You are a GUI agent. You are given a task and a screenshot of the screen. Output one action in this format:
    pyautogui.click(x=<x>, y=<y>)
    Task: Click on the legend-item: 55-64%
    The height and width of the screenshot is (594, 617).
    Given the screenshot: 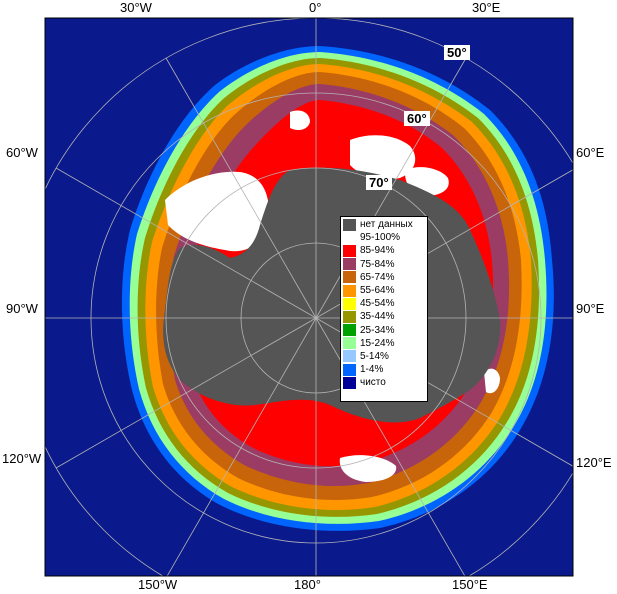 What is the action you would take?
    pyautogui.click(x=384, y=290)
    